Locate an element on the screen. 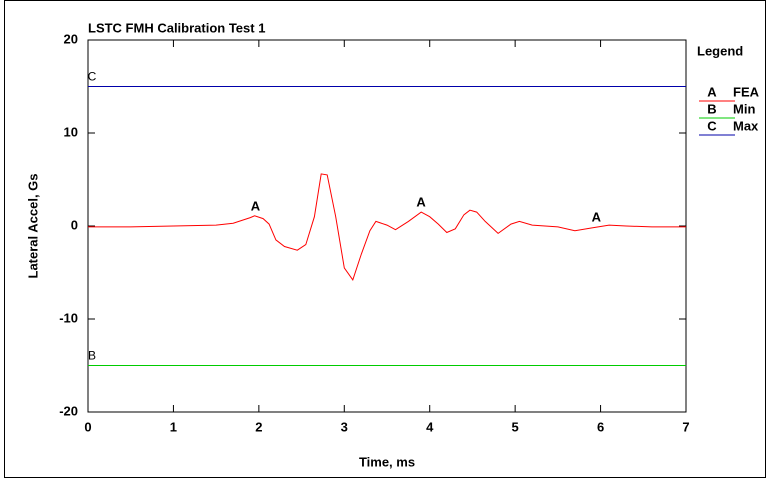  curve-label: C is located at coordinates (92, 77).